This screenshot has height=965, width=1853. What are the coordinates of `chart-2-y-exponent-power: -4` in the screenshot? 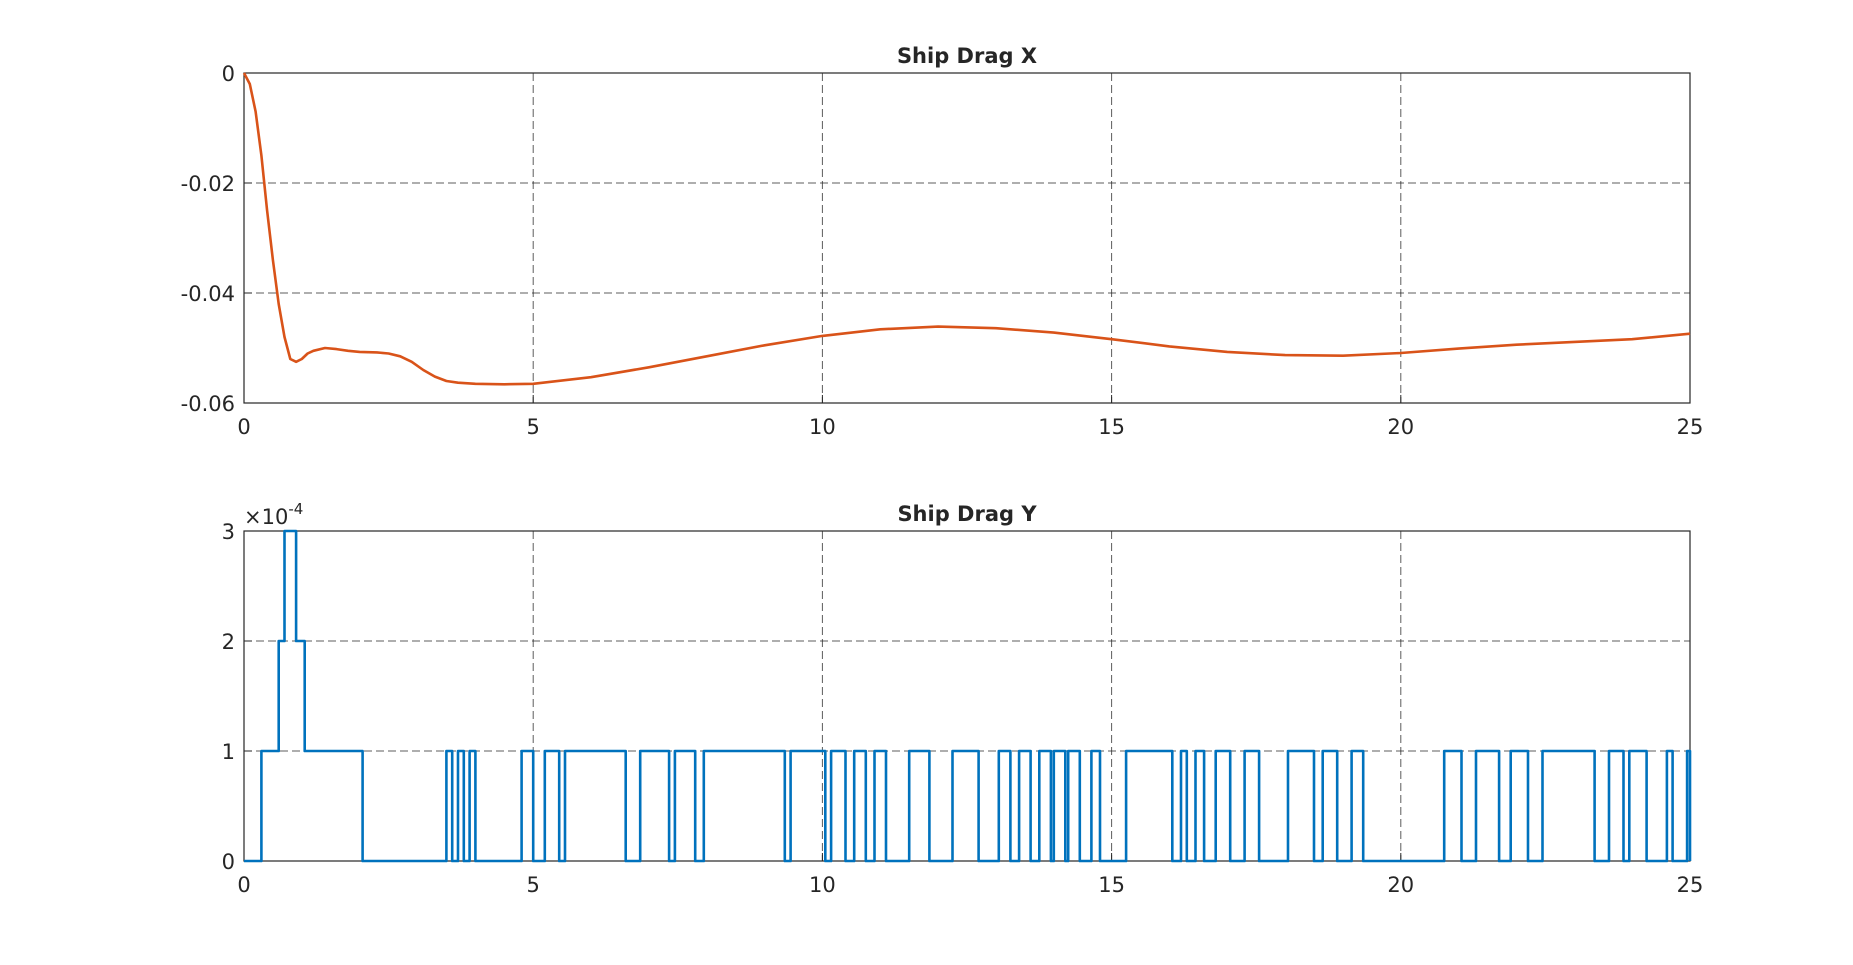 It's located at (295, 509).